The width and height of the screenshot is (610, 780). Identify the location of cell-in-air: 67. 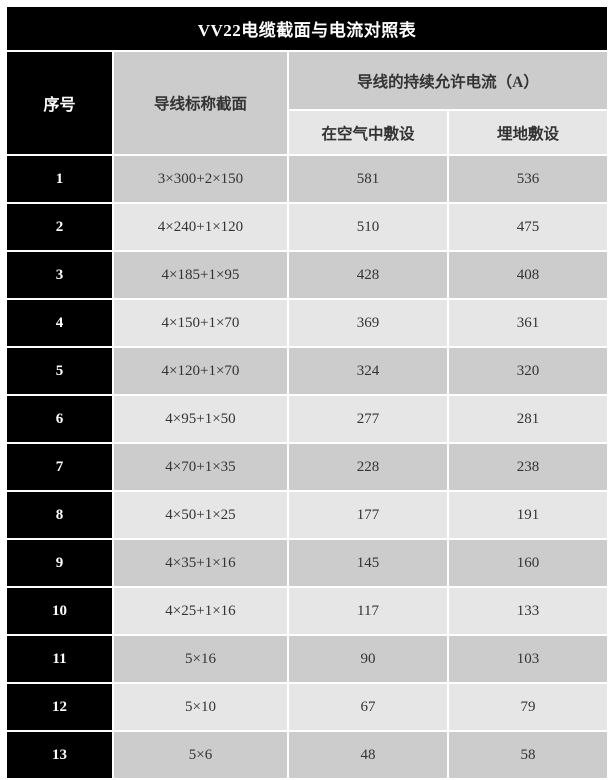
(368, 707).